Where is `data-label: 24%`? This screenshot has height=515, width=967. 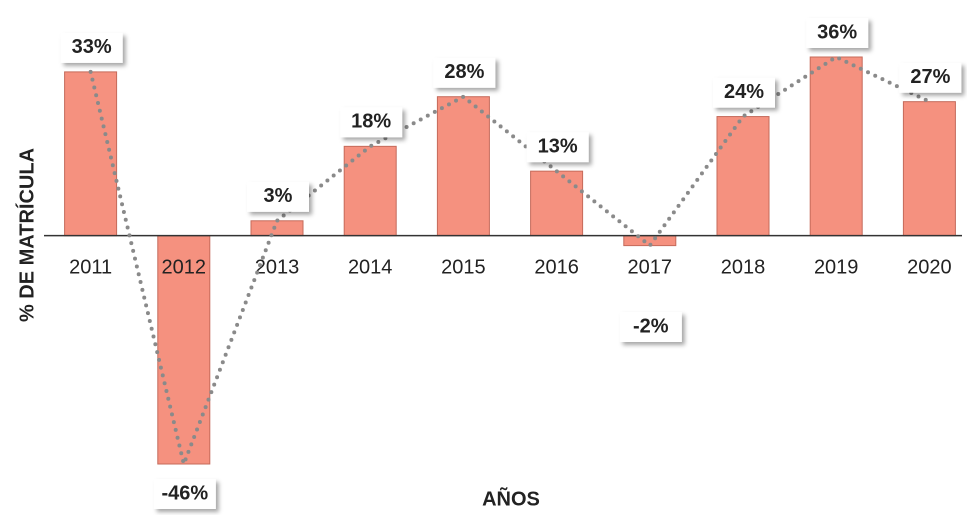
data-label: 24% is located at coordinates (744, 92).